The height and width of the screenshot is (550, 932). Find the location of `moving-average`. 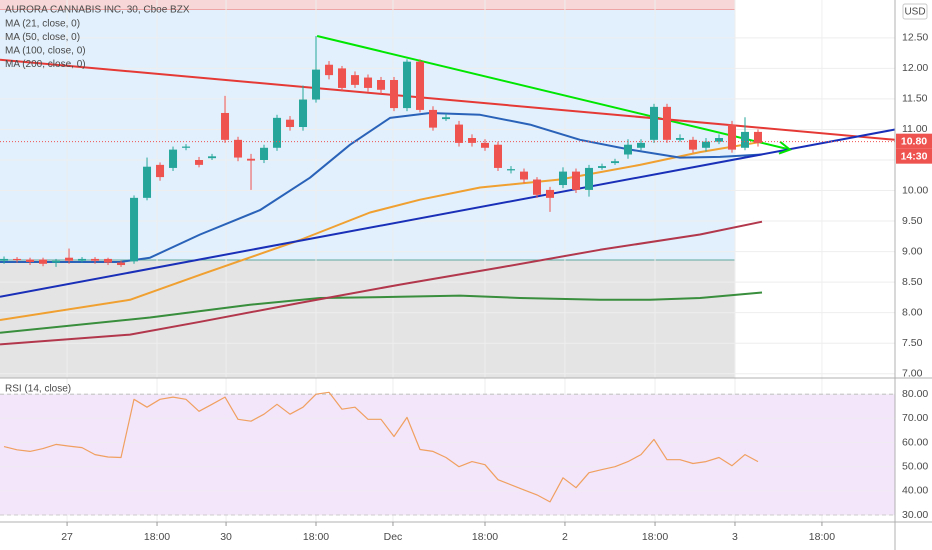

moving-average is located at coordinates (381, 312).